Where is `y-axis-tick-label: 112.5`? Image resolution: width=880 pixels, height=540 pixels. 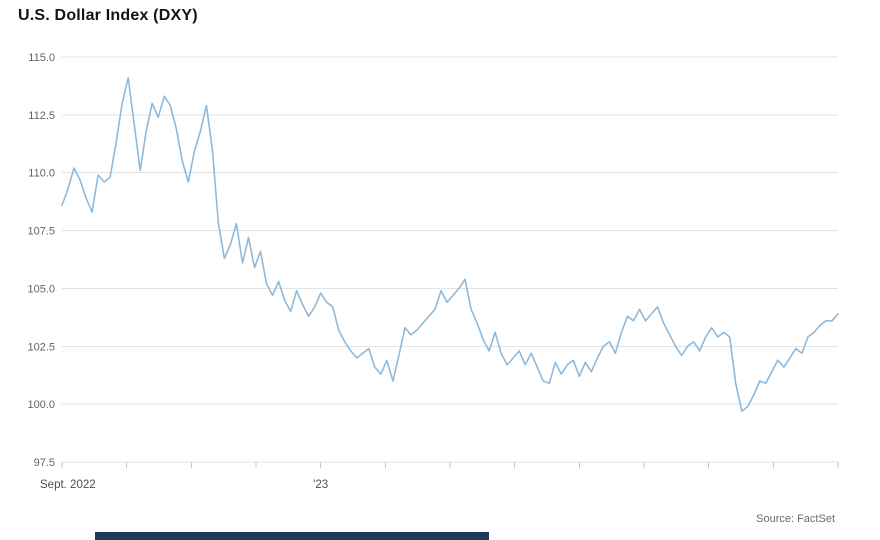
y-axis-tick-label: 112.5 is located at coordinates (41, 116).